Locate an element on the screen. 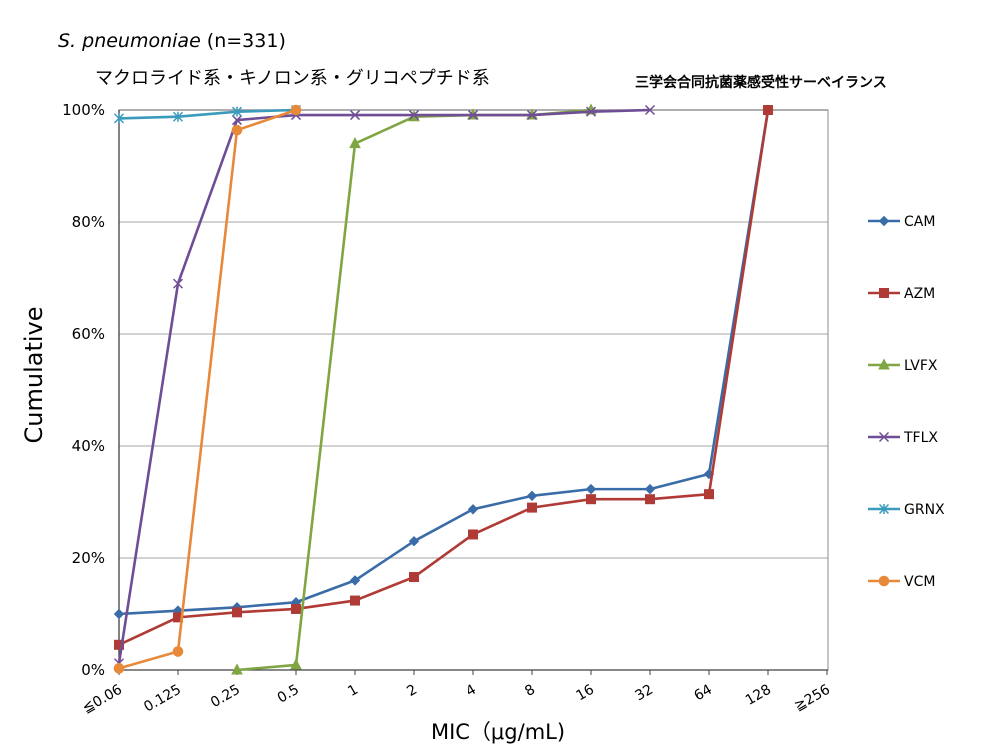 The image size is (1000, 750). legend-item-tflx: TFLX is located at coordinates (903, 438).